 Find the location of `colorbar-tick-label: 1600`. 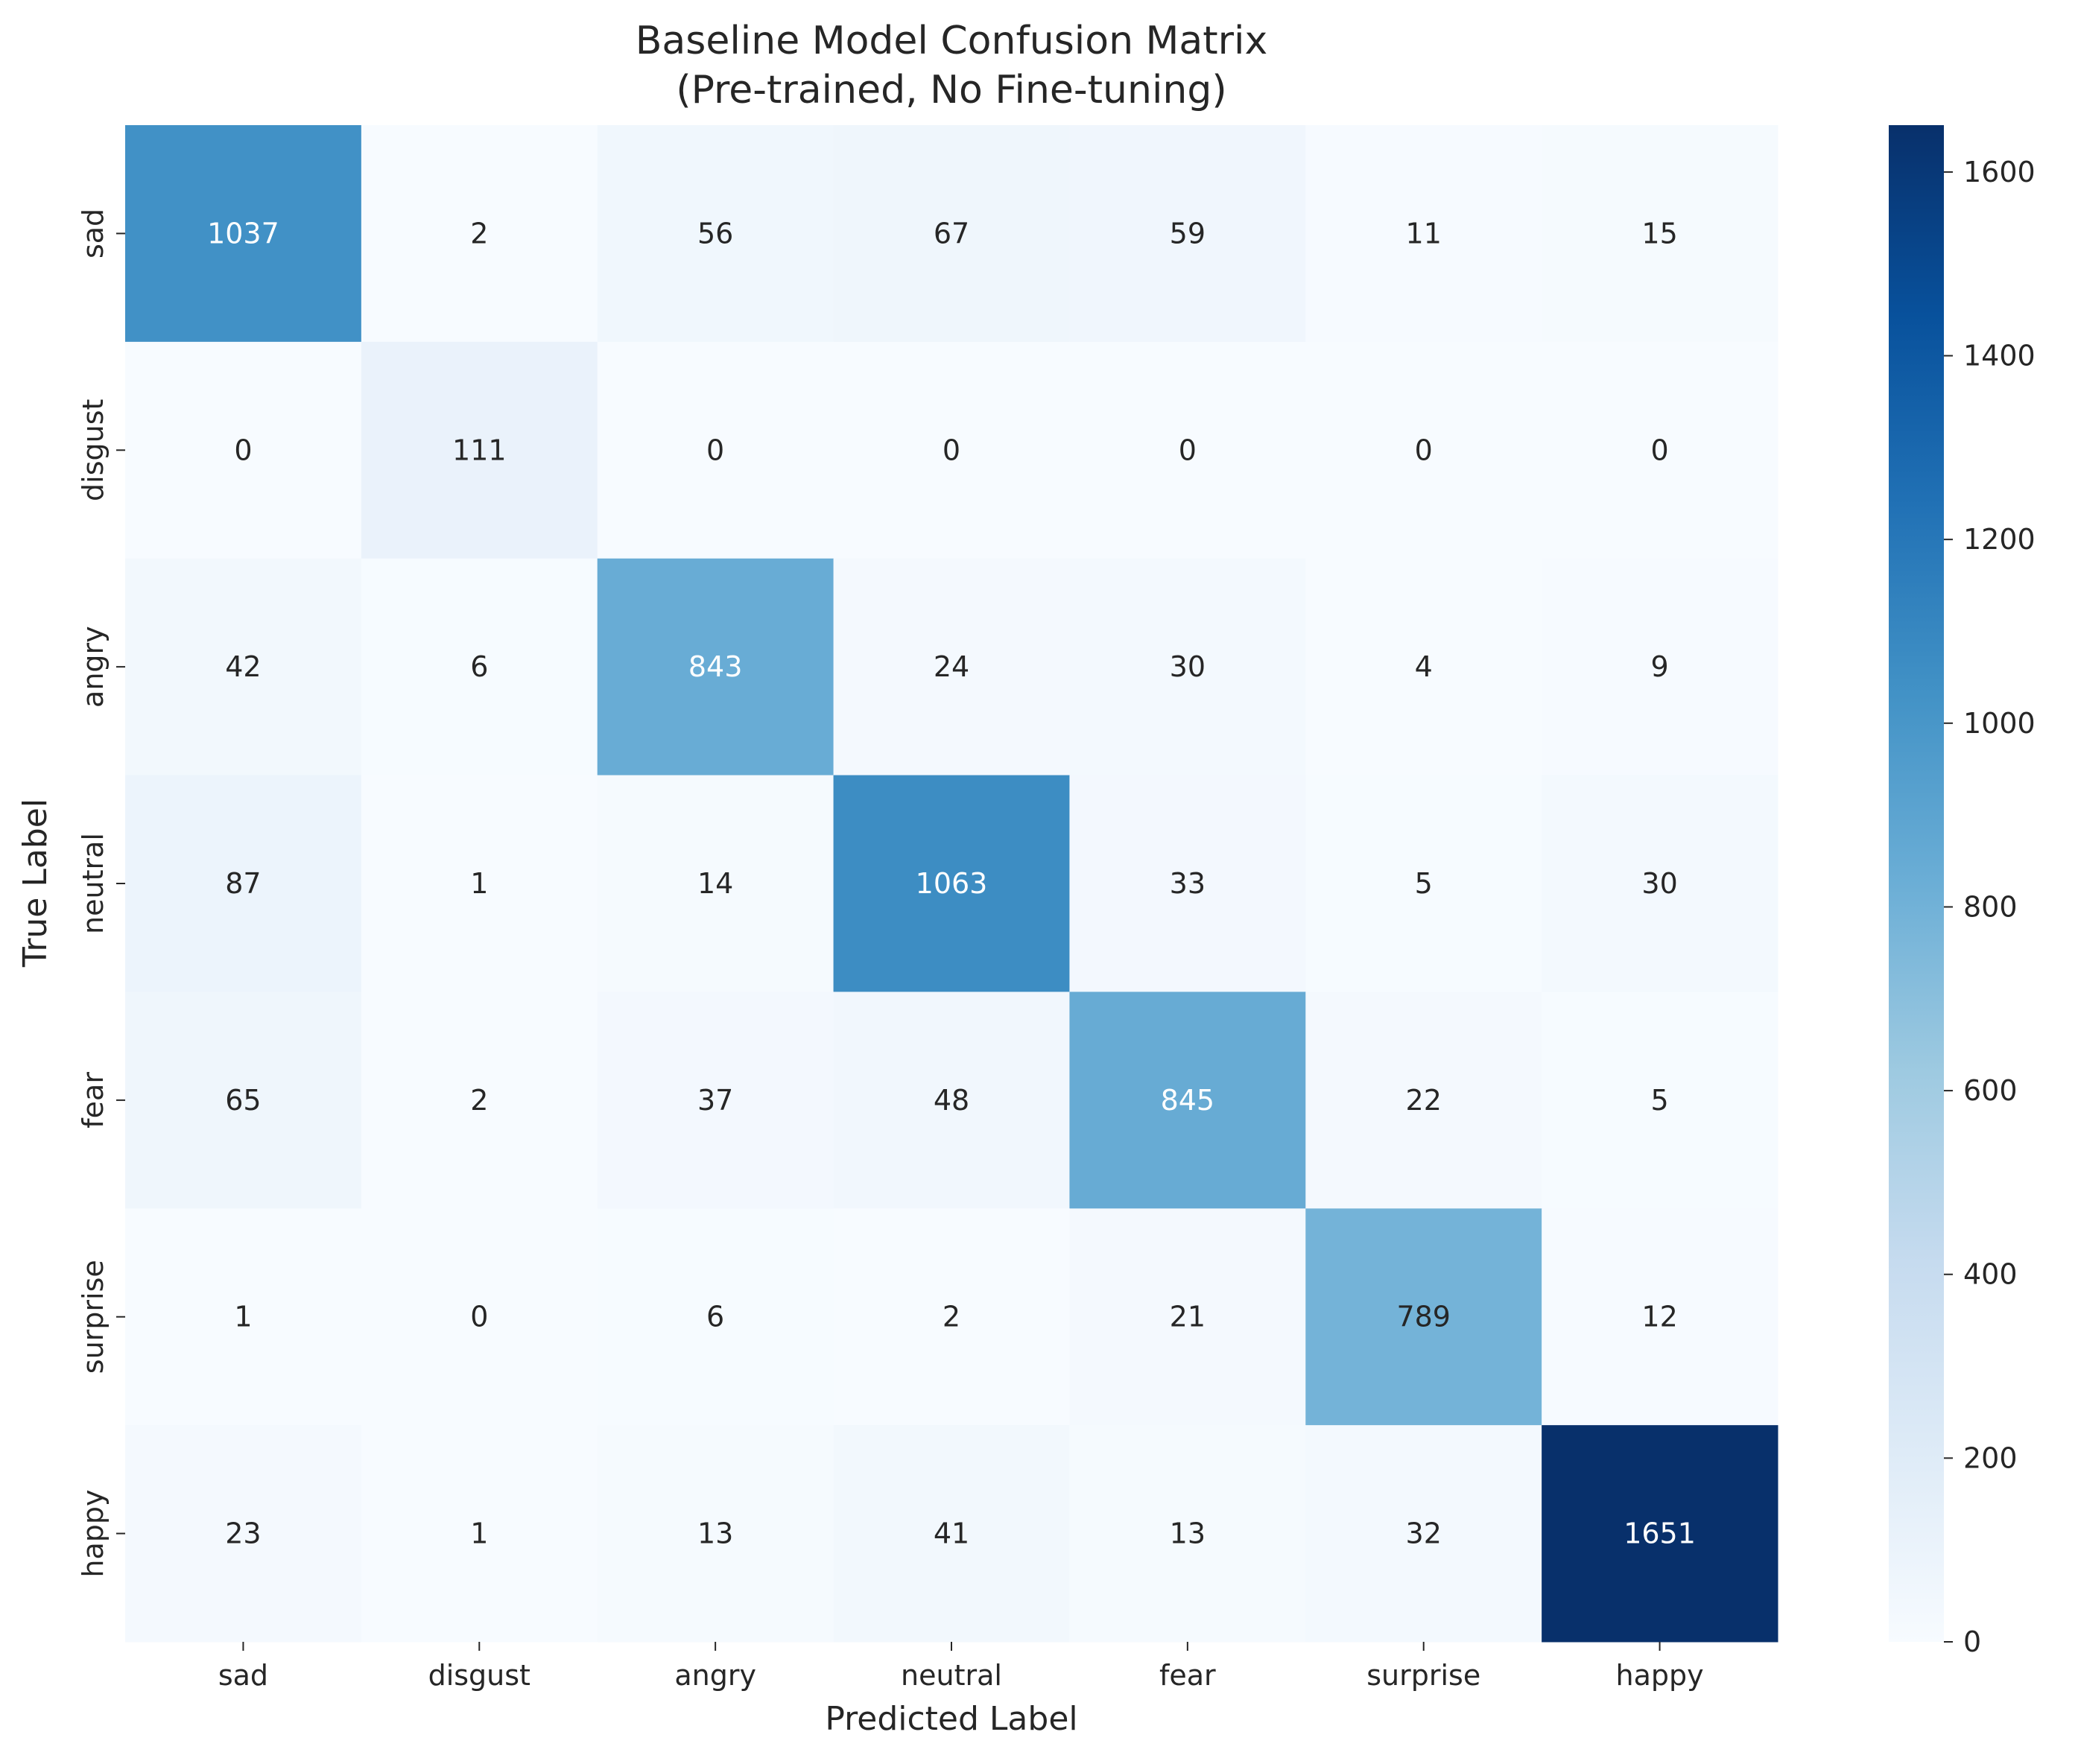

colorbar-tick-label: 1600 is located at coordinates (1999, 172).